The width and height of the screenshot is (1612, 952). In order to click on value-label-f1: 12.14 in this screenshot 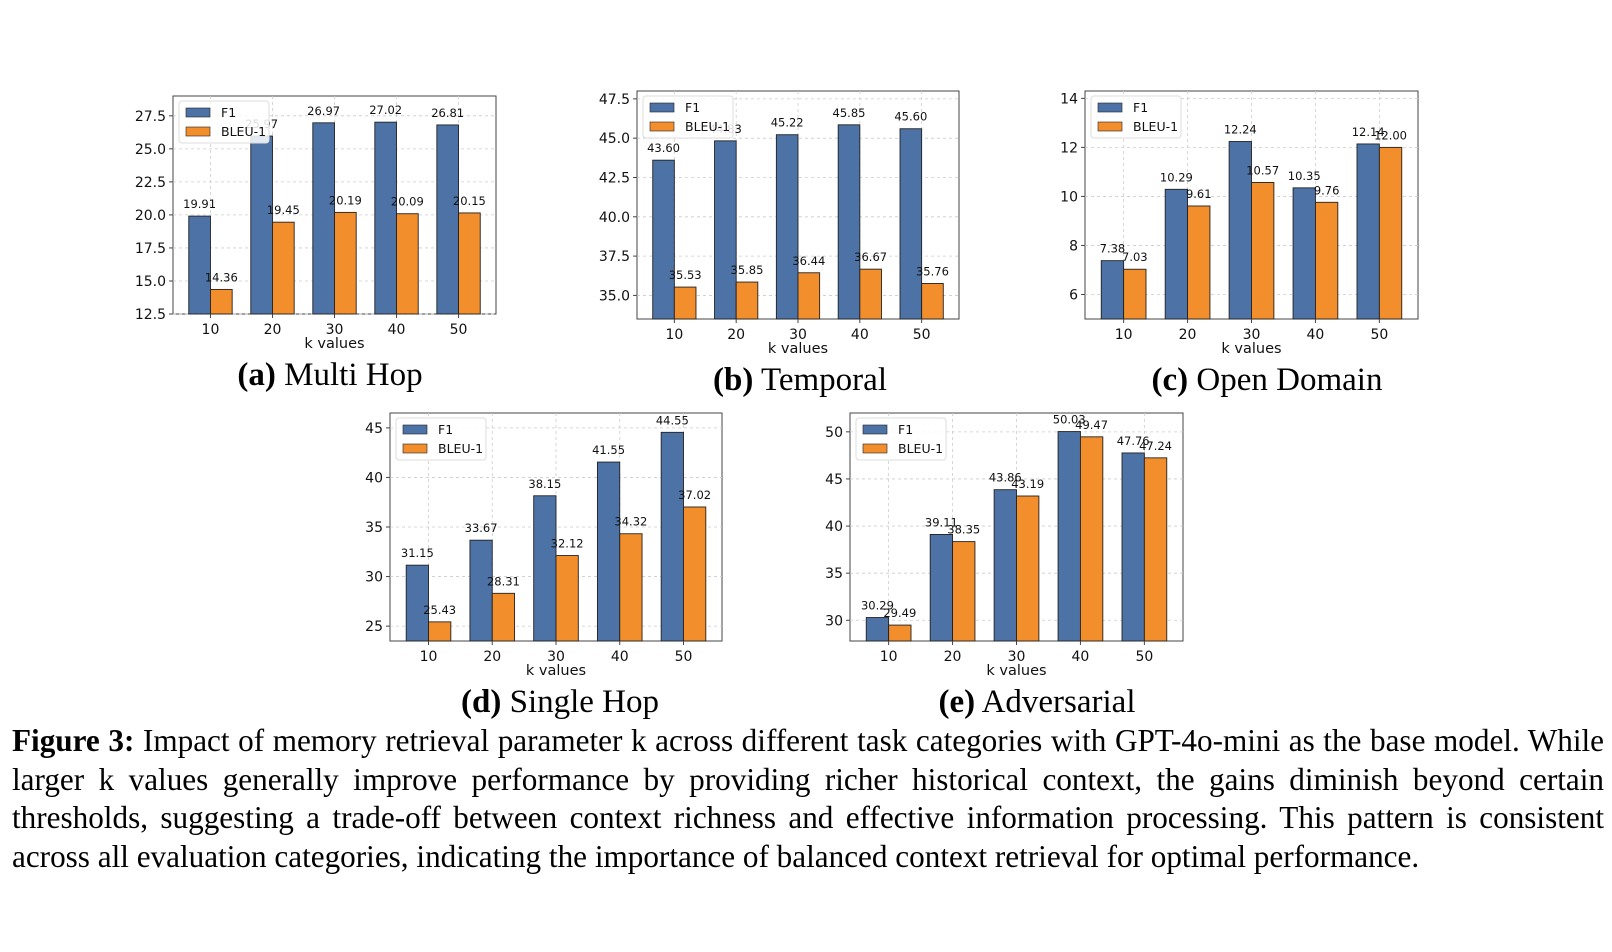, I will do `click(1368, 132)`.